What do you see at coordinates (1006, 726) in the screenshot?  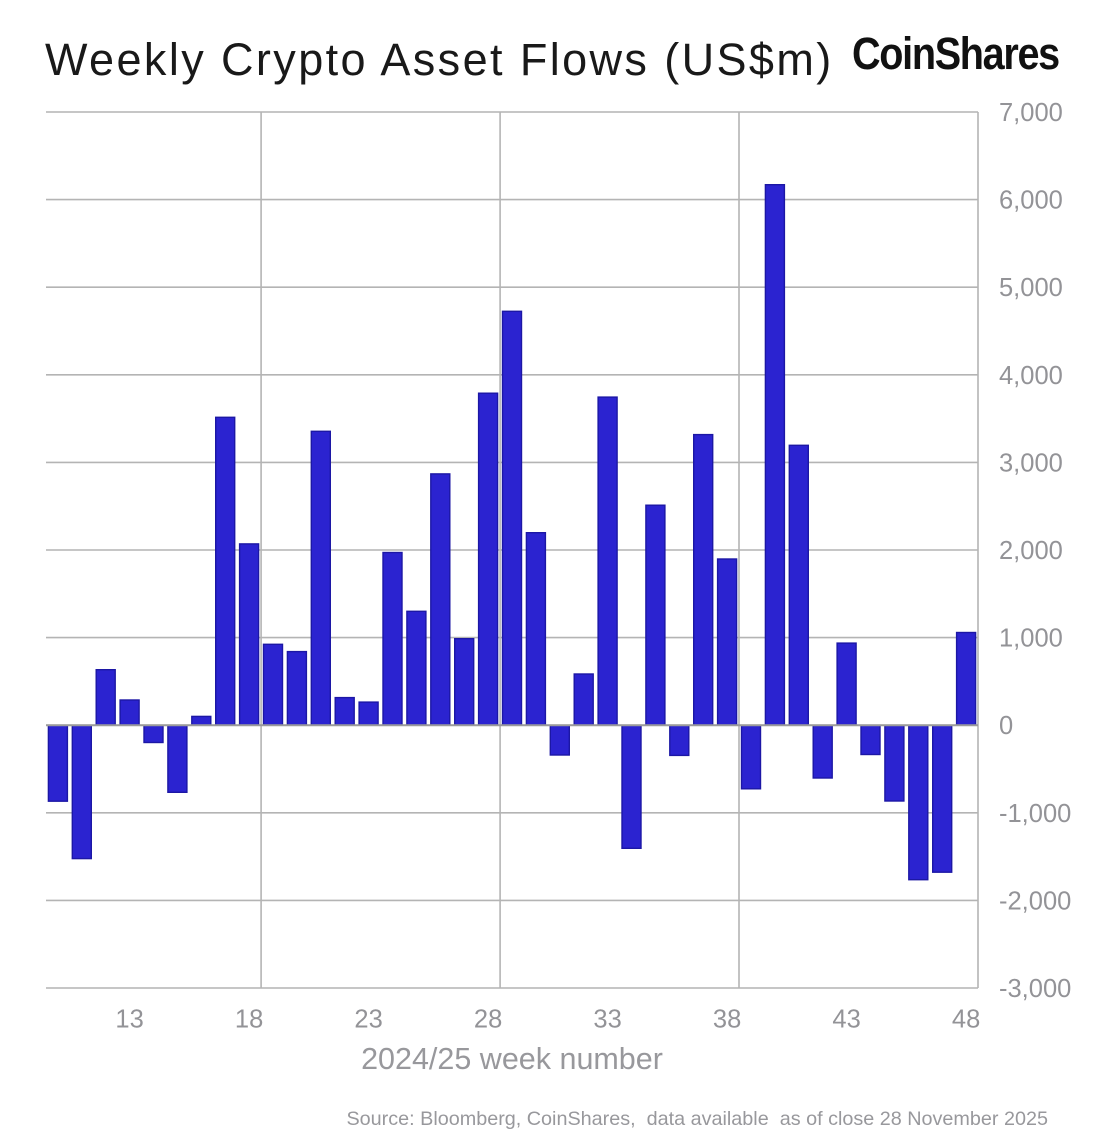 I see `svg-text: 0` at bounding box center [1006, 726].